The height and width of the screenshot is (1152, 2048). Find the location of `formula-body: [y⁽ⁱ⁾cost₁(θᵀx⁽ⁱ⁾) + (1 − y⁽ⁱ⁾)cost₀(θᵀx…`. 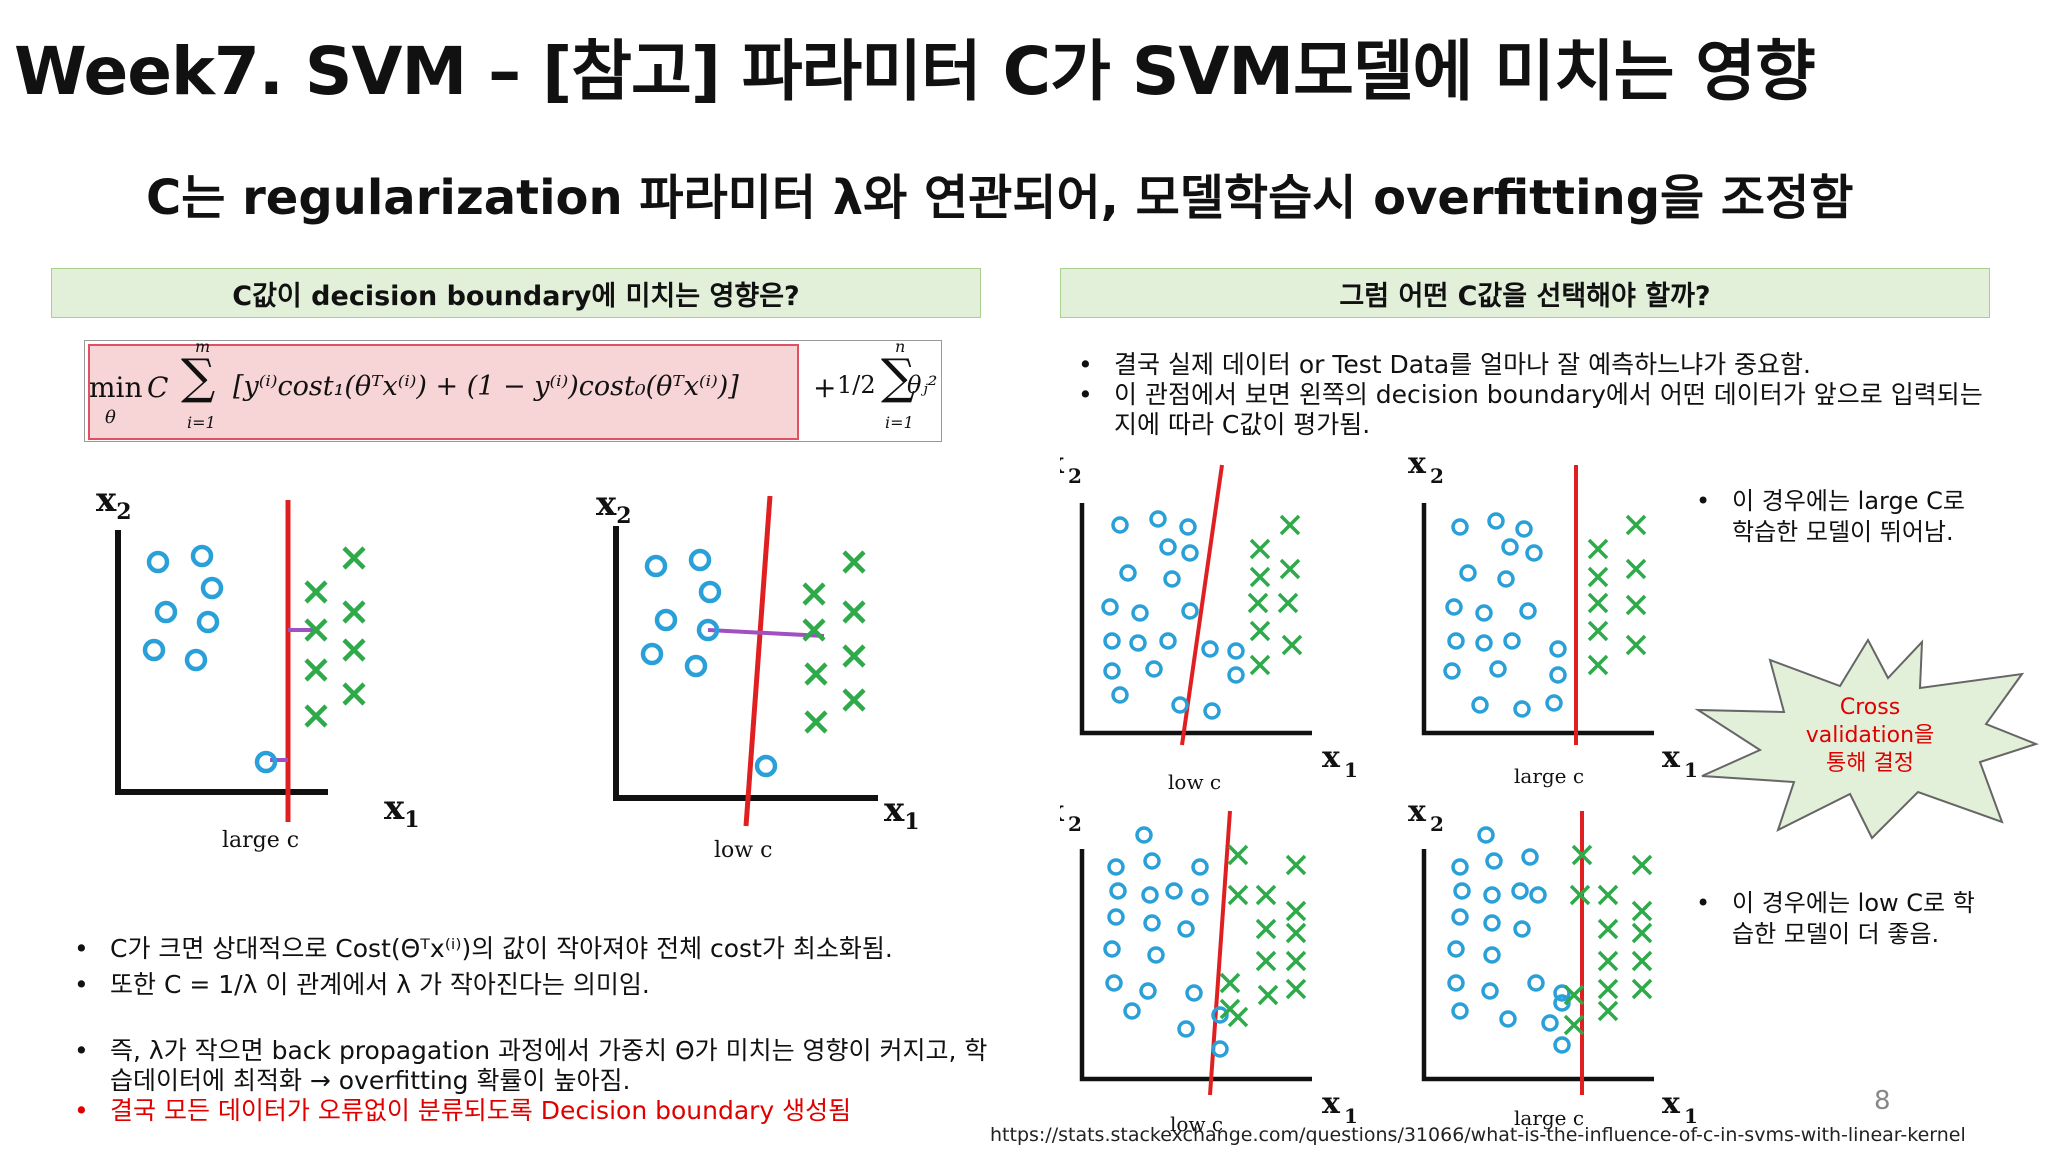

formula-body: [y⁽ⁱ⁾cost₁(θᵀx⁽ⁱ⁾) + (1 − y⁽ⁱ⁾)cost₀(θᵀx… is located at coordinates (486, 386).